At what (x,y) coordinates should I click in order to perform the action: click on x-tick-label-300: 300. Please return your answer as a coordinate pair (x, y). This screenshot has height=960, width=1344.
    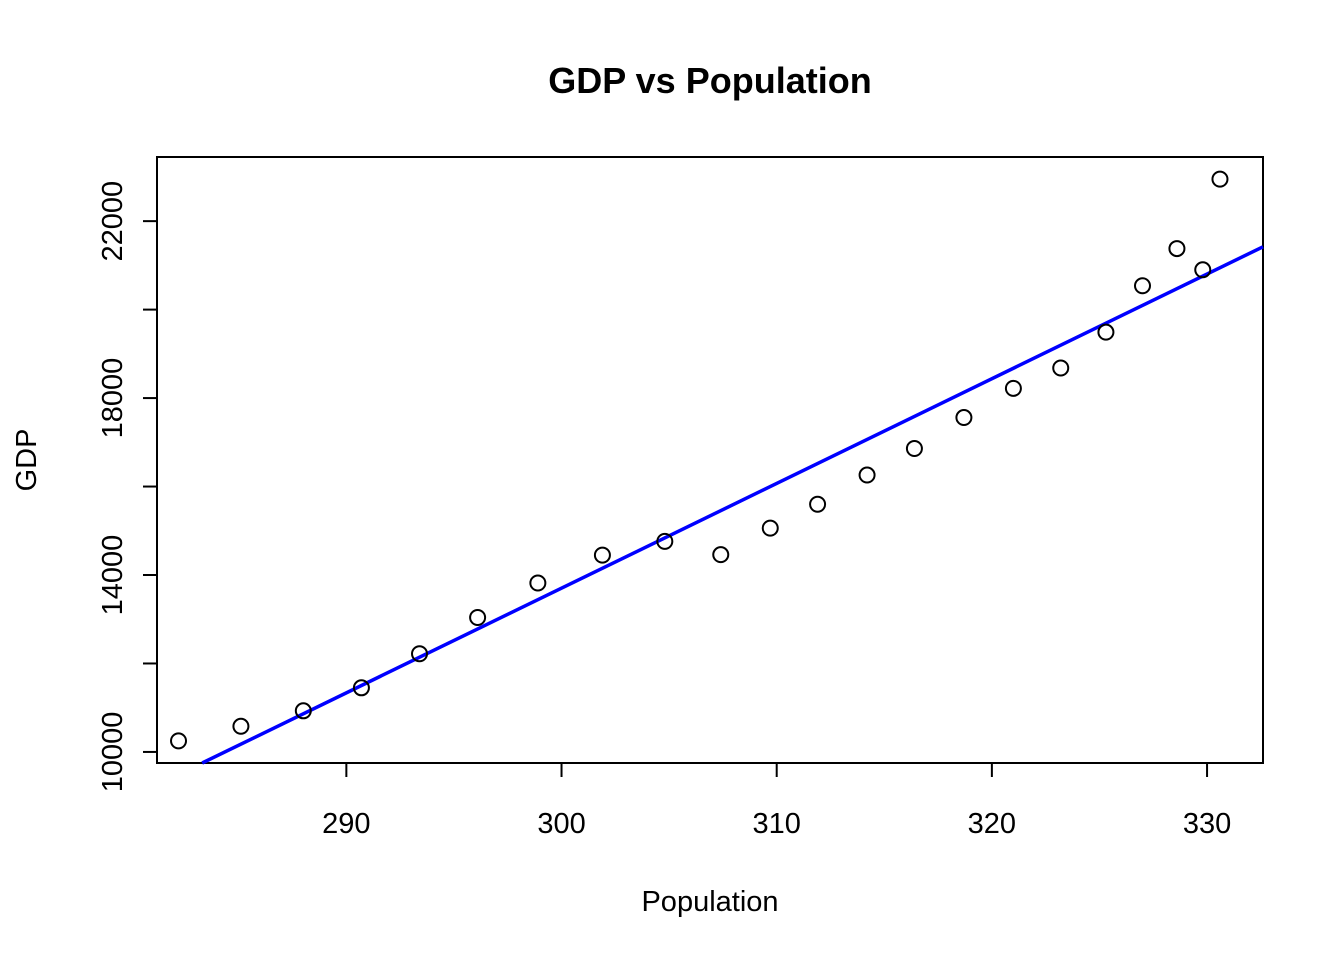
    Looking at the image, I should click on (561, 824).